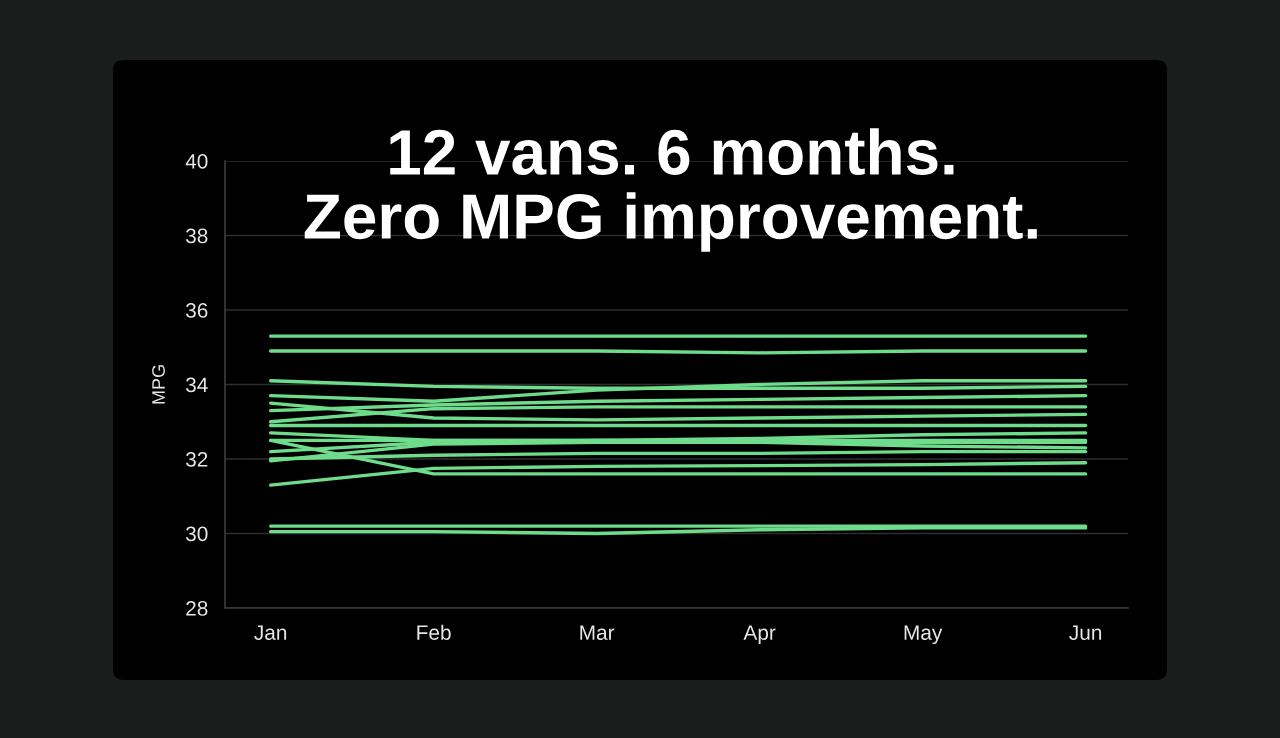  What do you see at coordinates (197, 608) in the screenshot?
I see `y-tick-label: 28` at bounding box center [197, 608].